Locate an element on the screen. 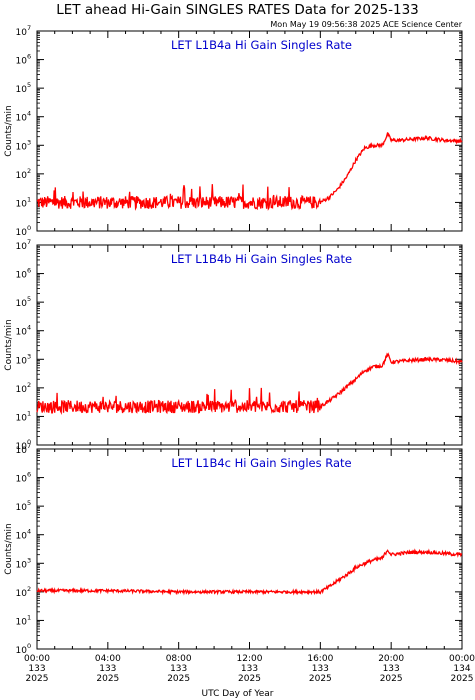  x-tick-doy: 134 is located at coordinates (461, 669).